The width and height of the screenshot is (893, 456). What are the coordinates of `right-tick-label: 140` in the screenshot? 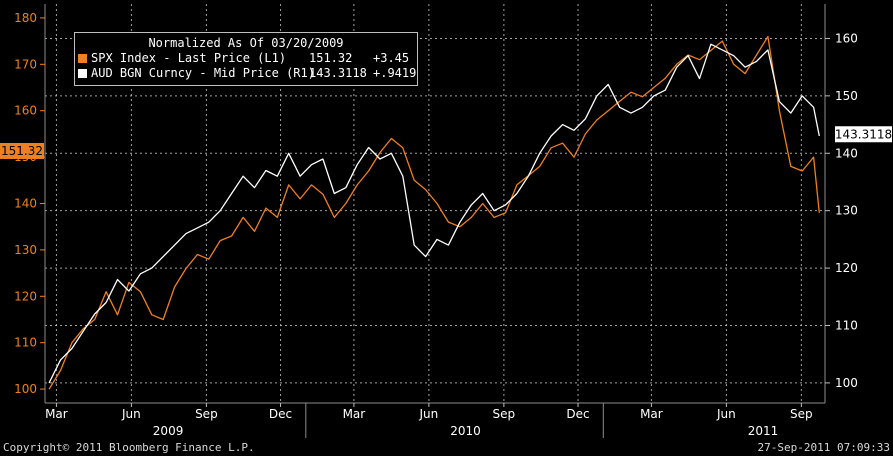 It's located at (846, 153).